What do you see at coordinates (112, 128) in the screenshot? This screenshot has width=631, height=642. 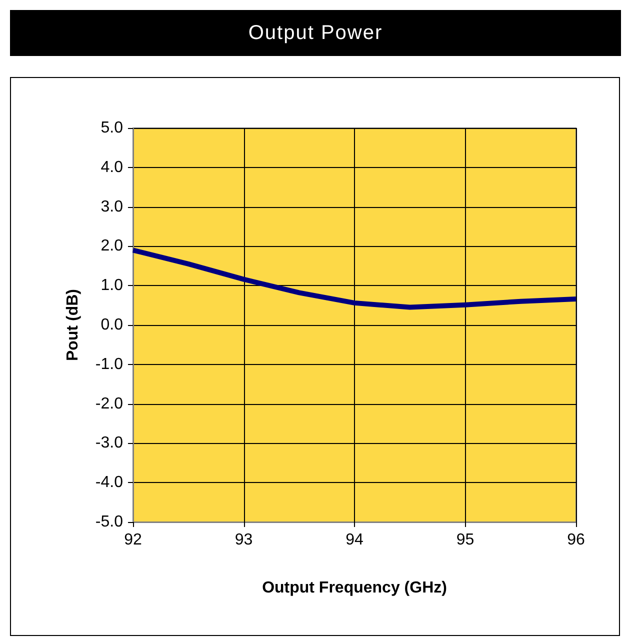 I see `y-tick-label: 5.0` at bounding box center [112, 128].